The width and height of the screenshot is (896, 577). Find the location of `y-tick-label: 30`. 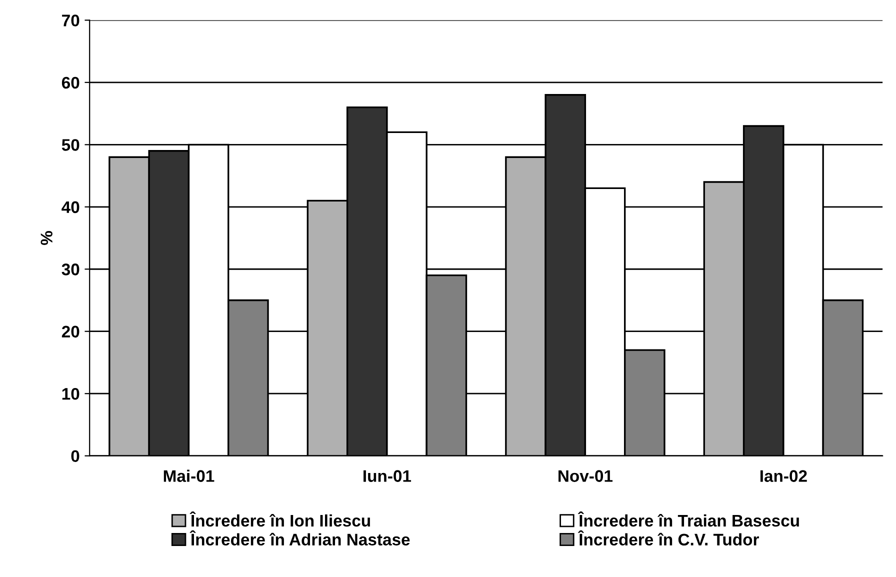

y-tick-label: 30 is located at coordinates (71, 270).